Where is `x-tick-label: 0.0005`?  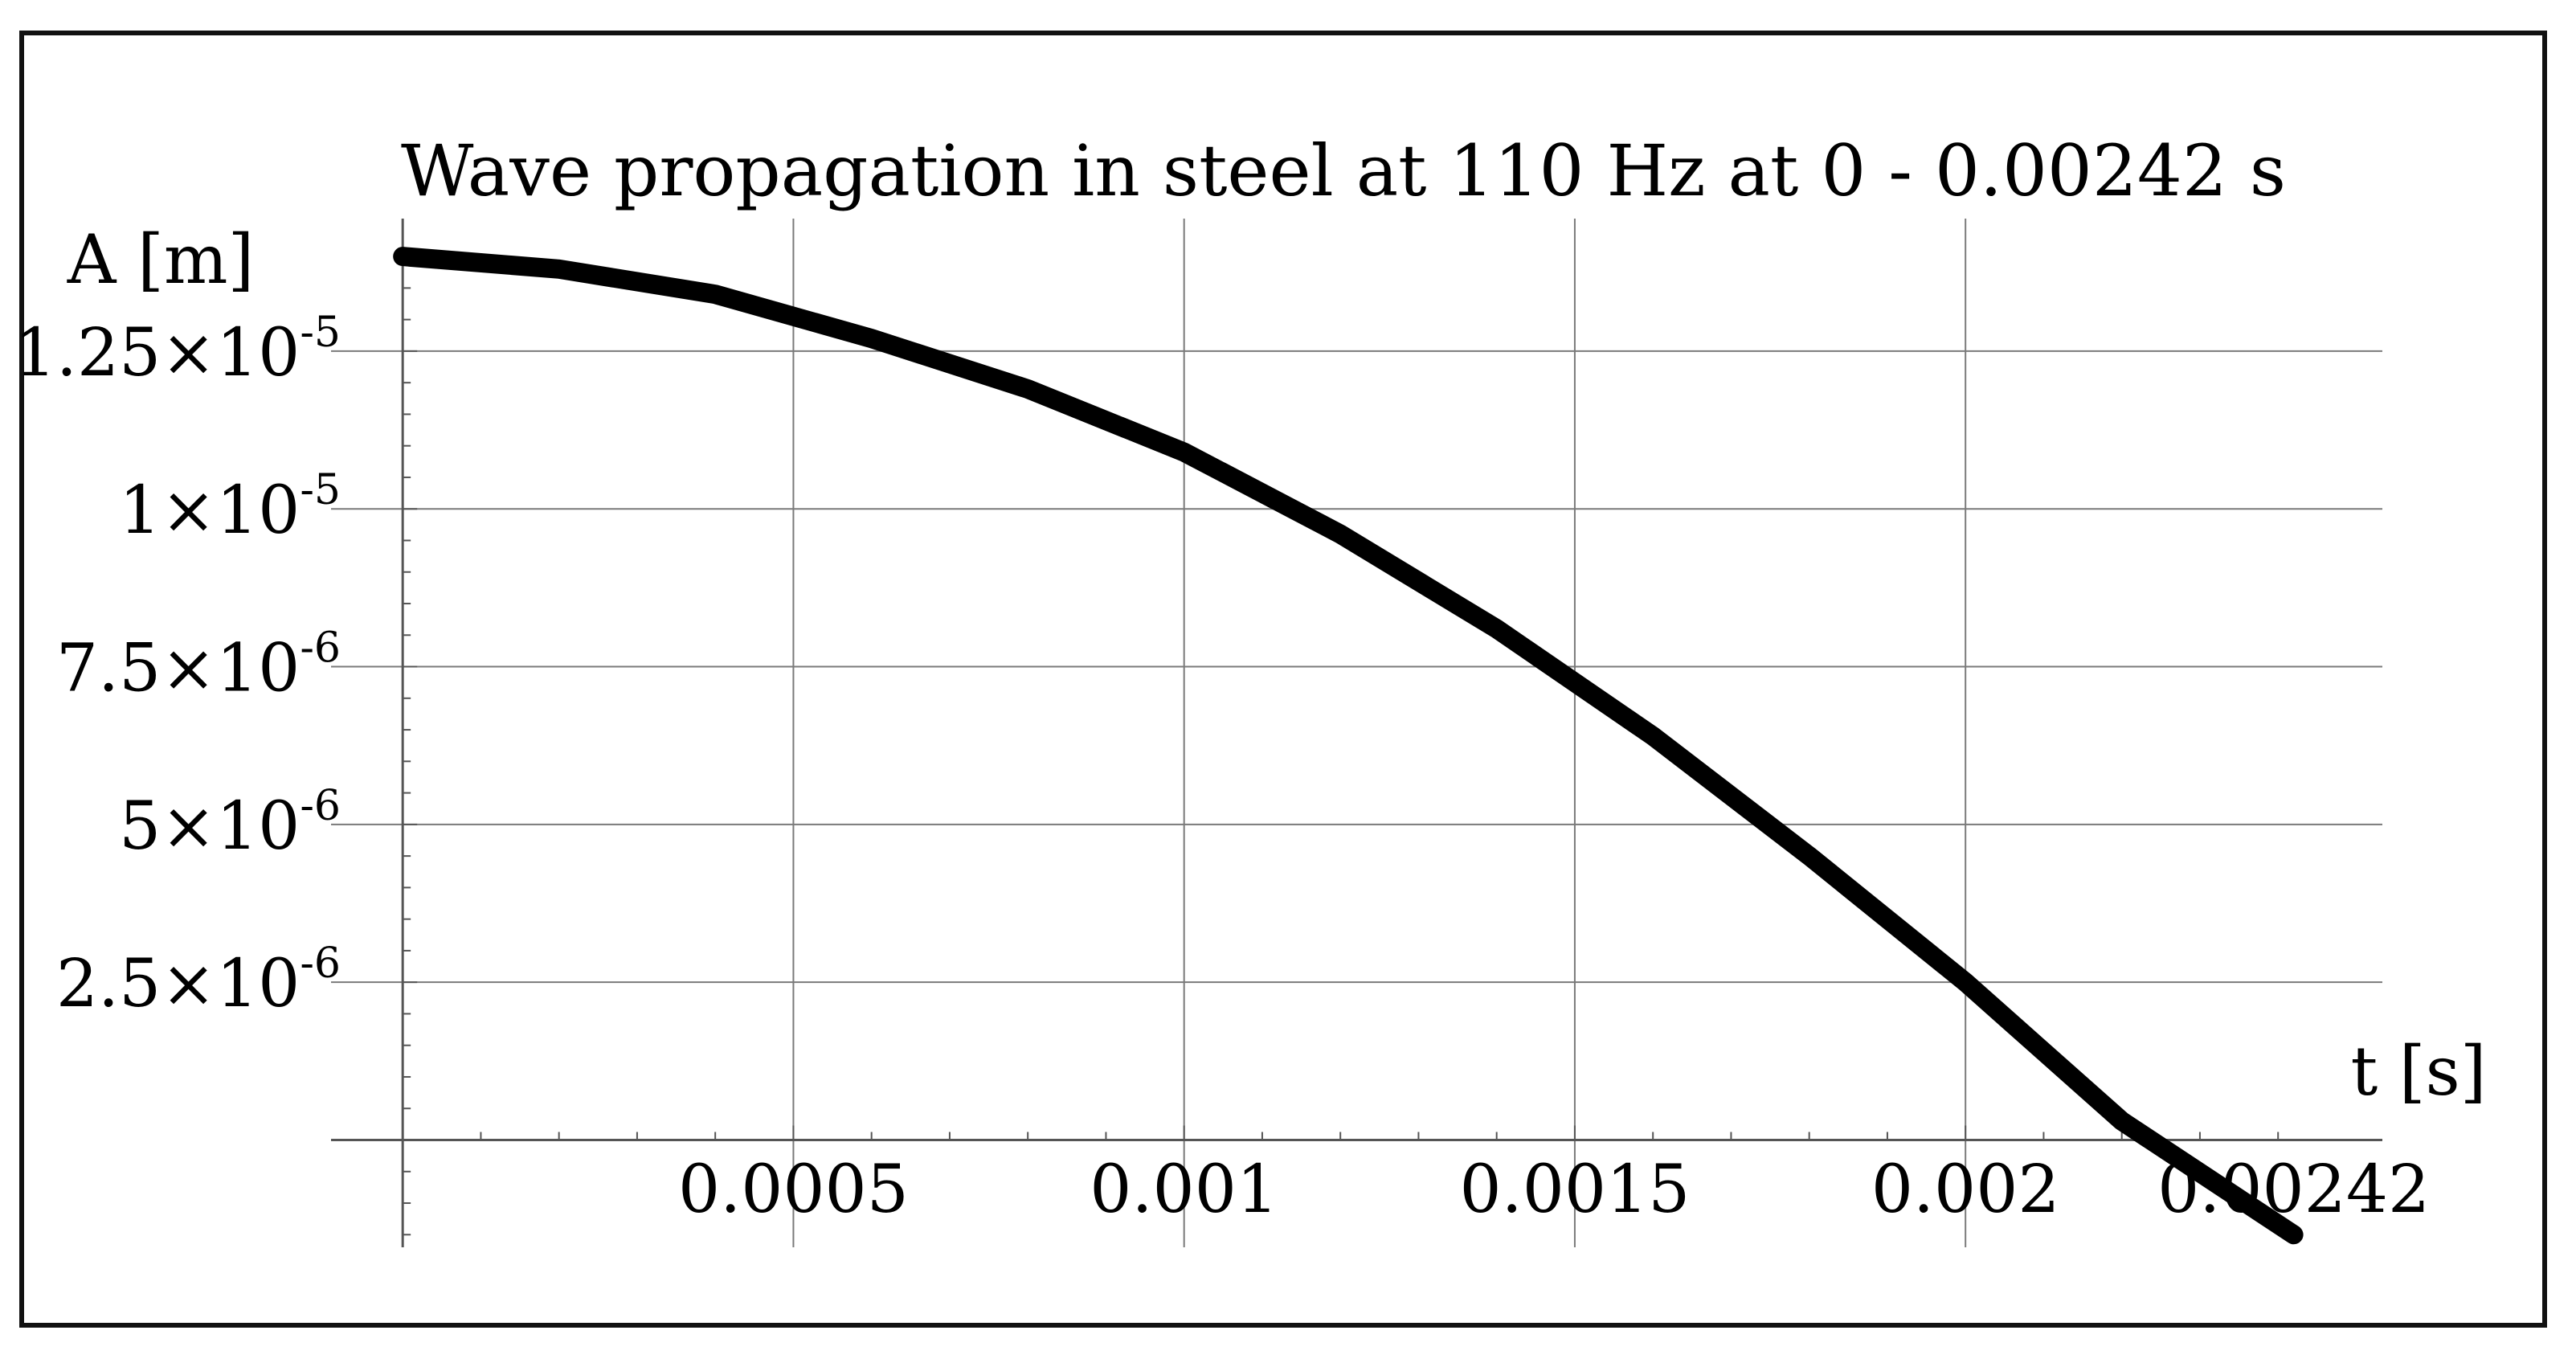
x-tick-label: 0.0005 is located at coordinates (794, 1190).